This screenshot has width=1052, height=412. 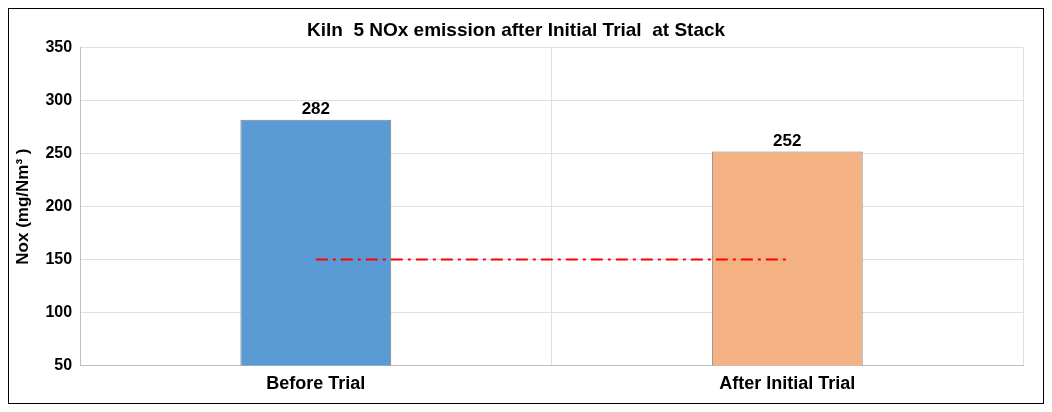 I want to click on y-tick-label: 300, so click(x=59, y=100).